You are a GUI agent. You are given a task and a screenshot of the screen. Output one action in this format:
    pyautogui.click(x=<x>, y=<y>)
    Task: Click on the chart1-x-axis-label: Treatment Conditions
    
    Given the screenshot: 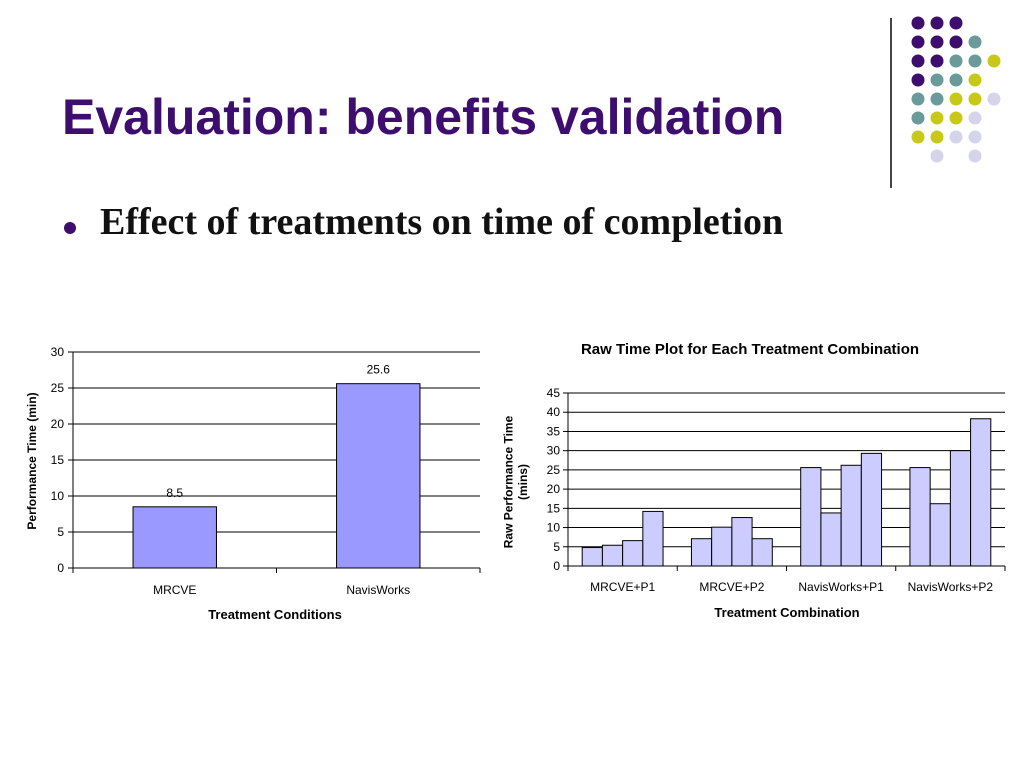 What is the action you would take?
    pyautogui.click(x=275, y=614)
    